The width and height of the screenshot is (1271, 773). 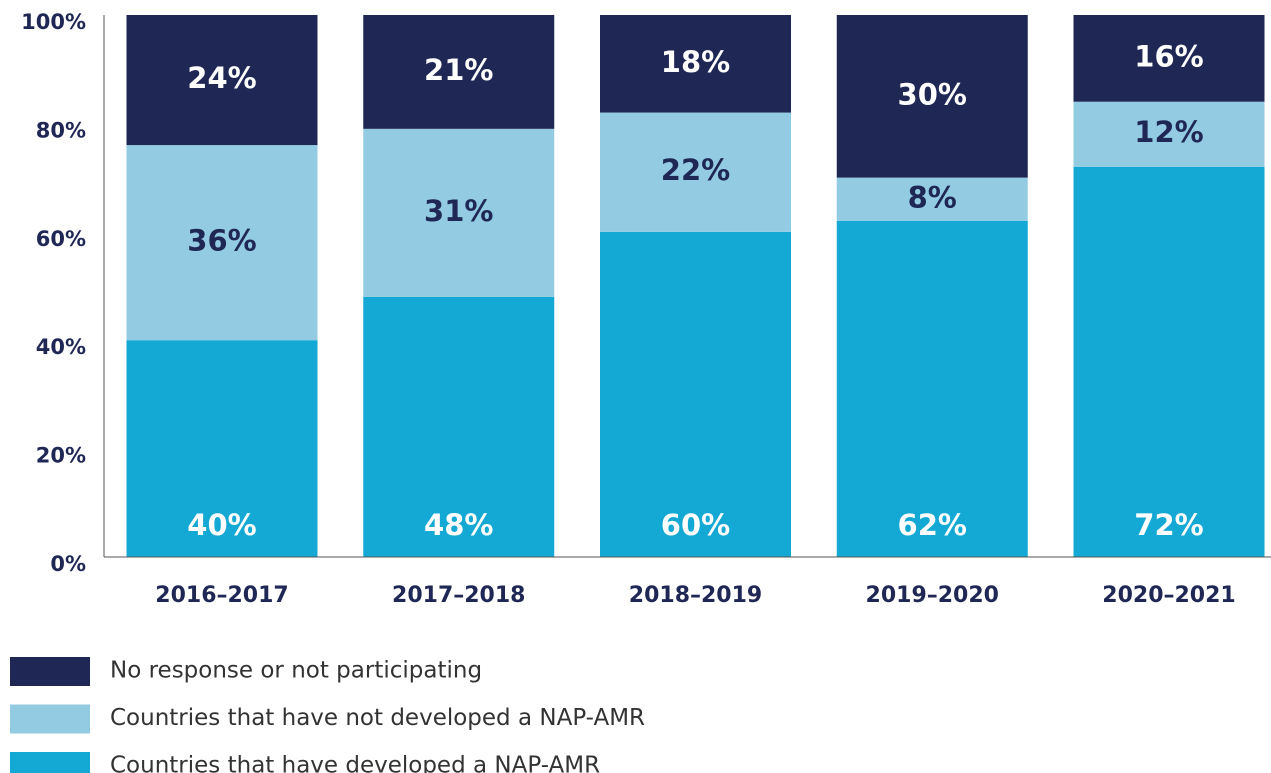 What do you see at coordinates (1168, 595) in the screenshot?
I see `x-tick-label: 2020–2021` at bounding box center [1168, 595].